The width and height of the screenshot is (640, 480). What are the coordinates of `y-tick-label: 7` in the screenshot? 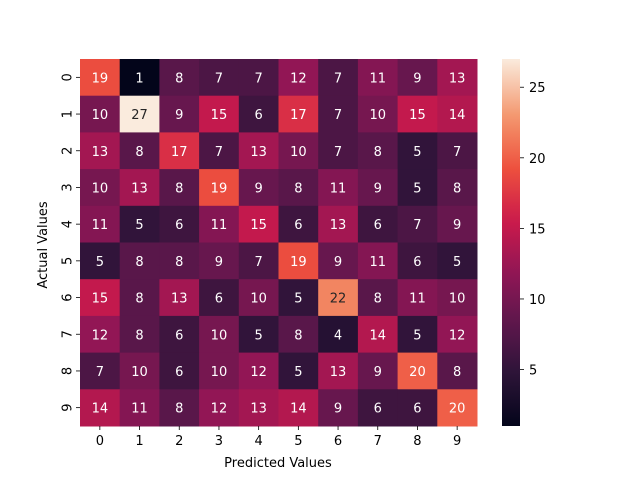 It's located at (68, 334).